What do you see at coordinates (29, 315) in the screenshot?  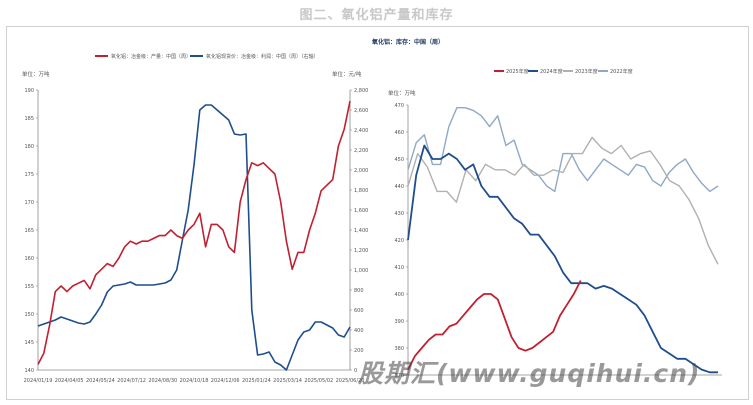 I see `left-y-tick-label: 150` at bounding box center [29, 315].